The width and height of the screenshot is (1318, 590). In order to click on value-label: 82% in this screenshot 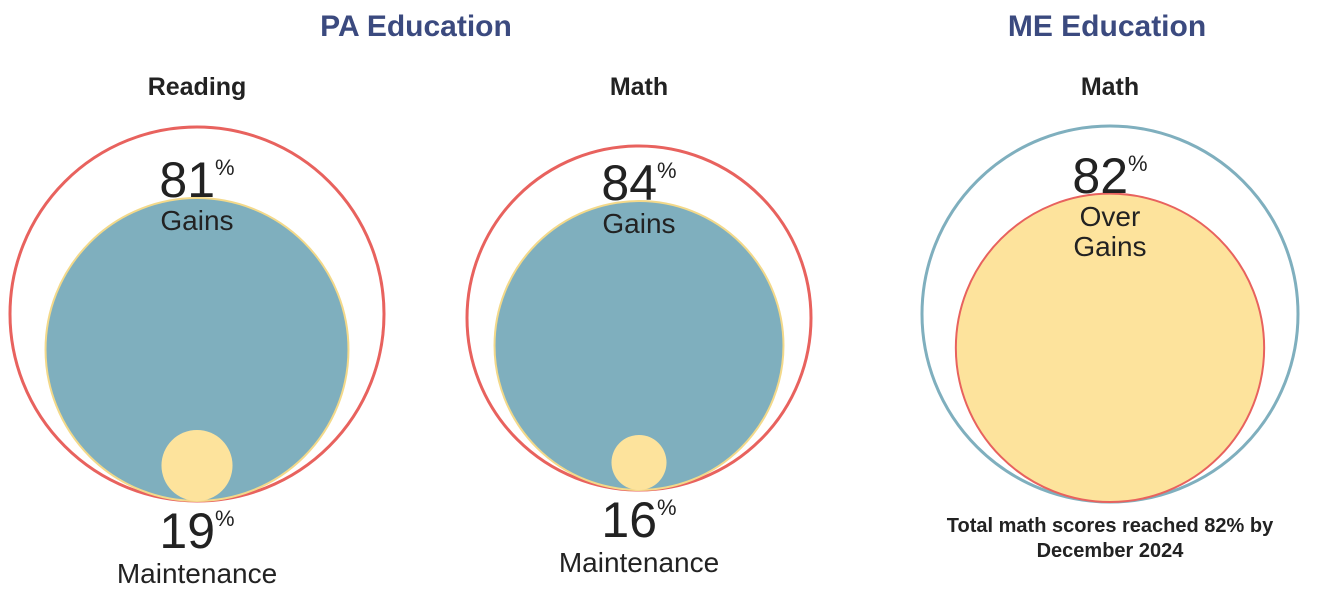, I will do `click(1110, 176)`.